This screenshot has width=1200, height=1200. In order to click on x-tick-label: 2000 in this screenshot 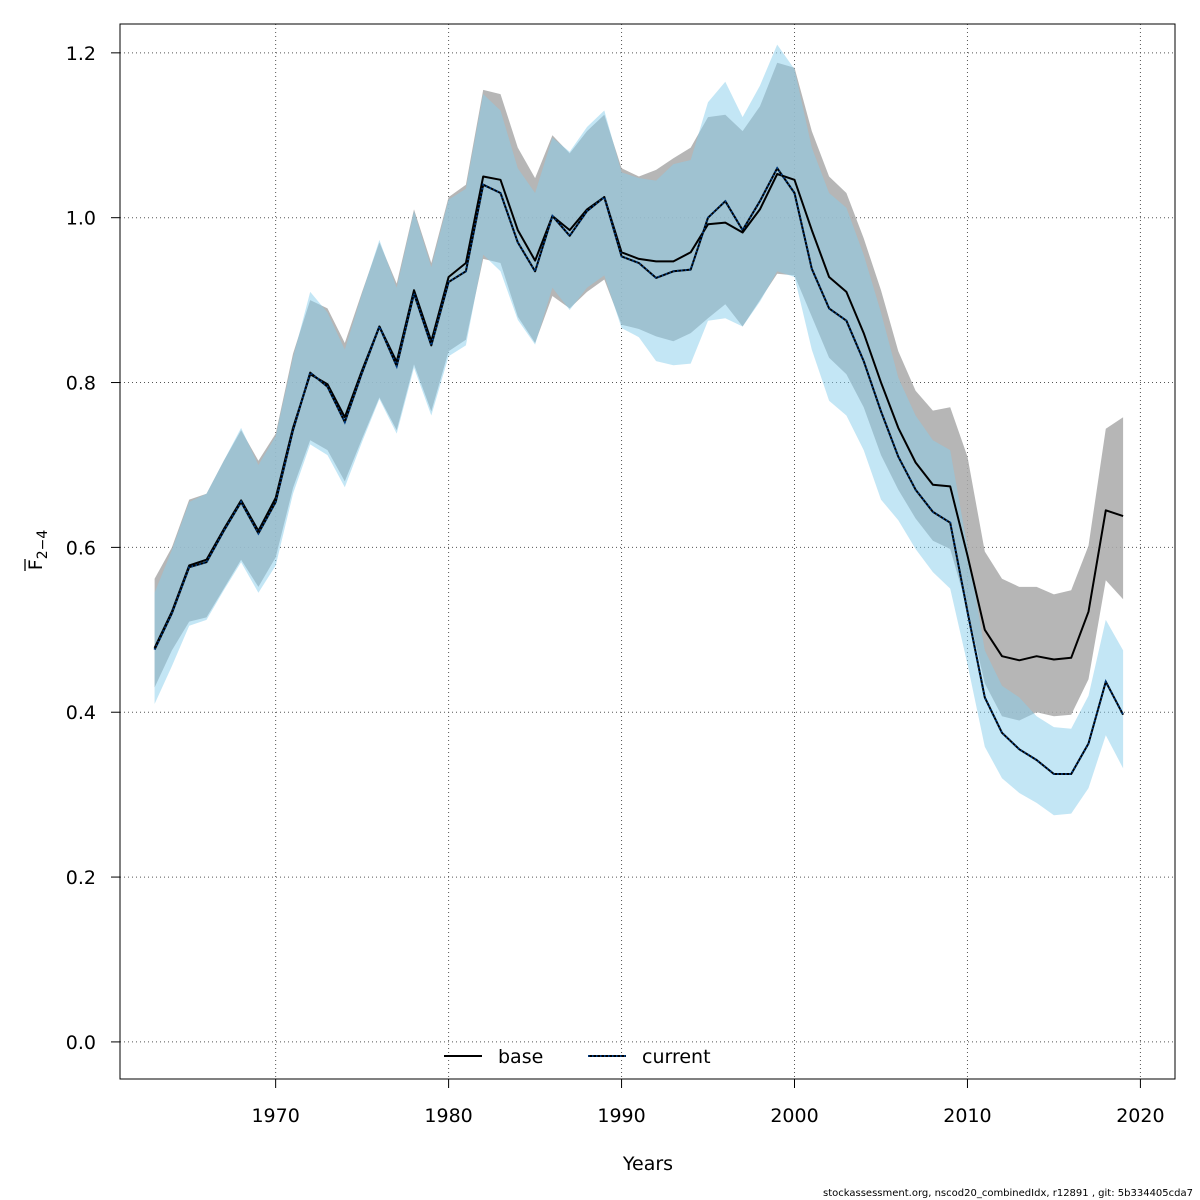, I will do `click(794, 1116)`.